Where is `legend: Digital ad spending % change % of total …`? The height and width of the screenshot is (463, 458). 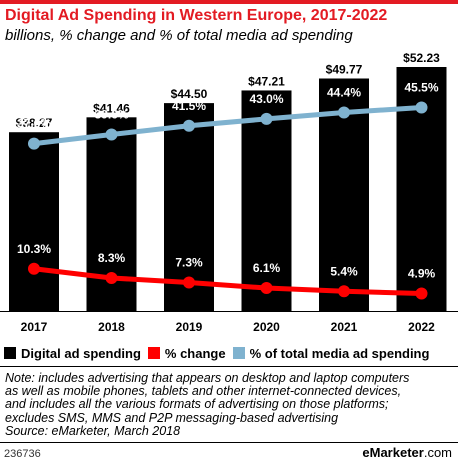
legend: Digital ad spending % change % of total … is located at coordinates (220, 353).